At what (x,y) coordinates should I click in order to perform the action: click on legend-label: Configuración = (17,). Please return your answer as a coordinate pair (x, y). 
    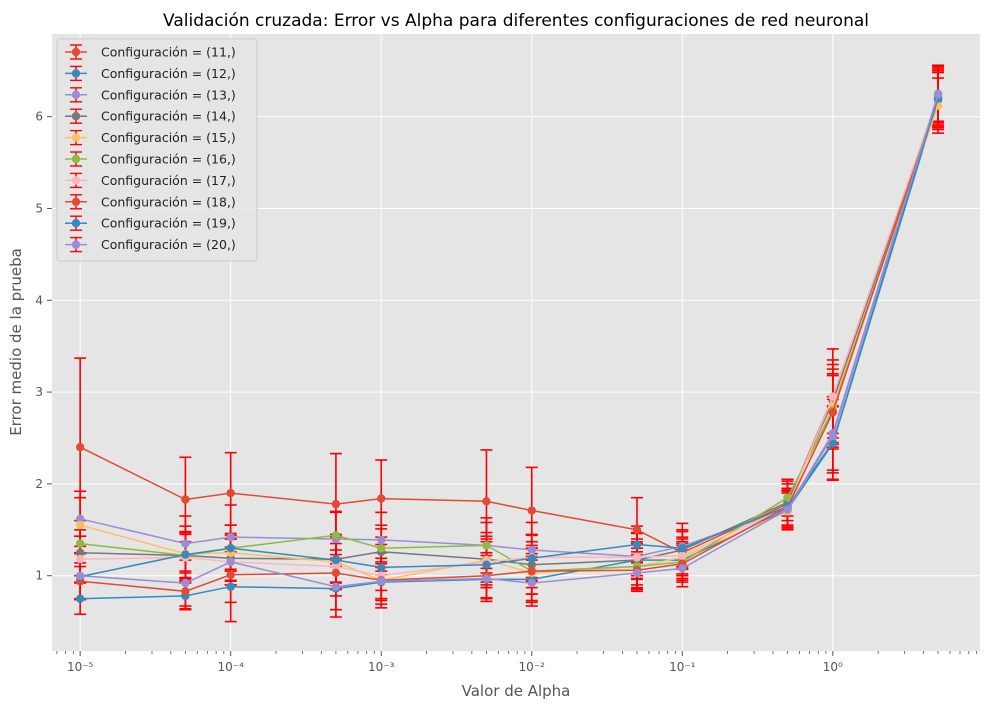
    Looking at the image, I should click on (168, 180).